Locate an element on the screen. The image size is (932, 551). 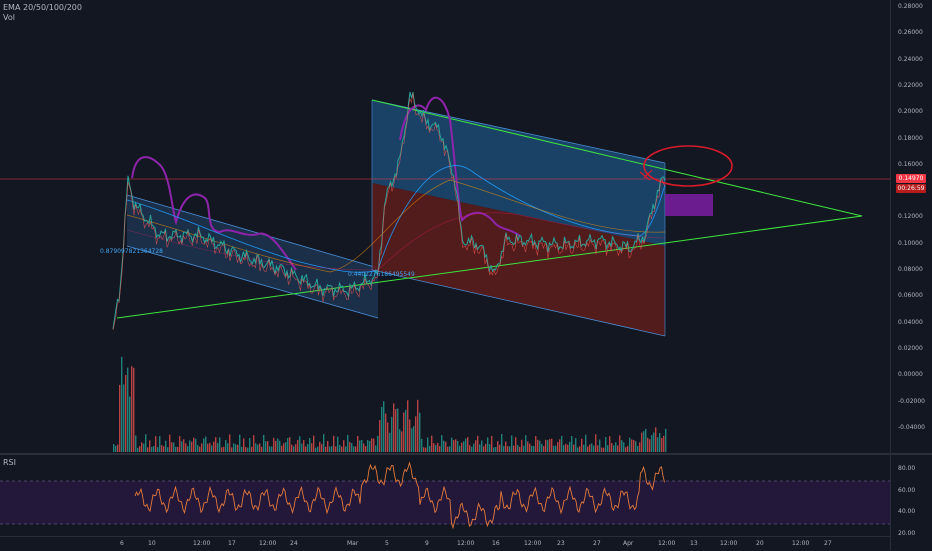
target-box is located at coordinates (689, 205).